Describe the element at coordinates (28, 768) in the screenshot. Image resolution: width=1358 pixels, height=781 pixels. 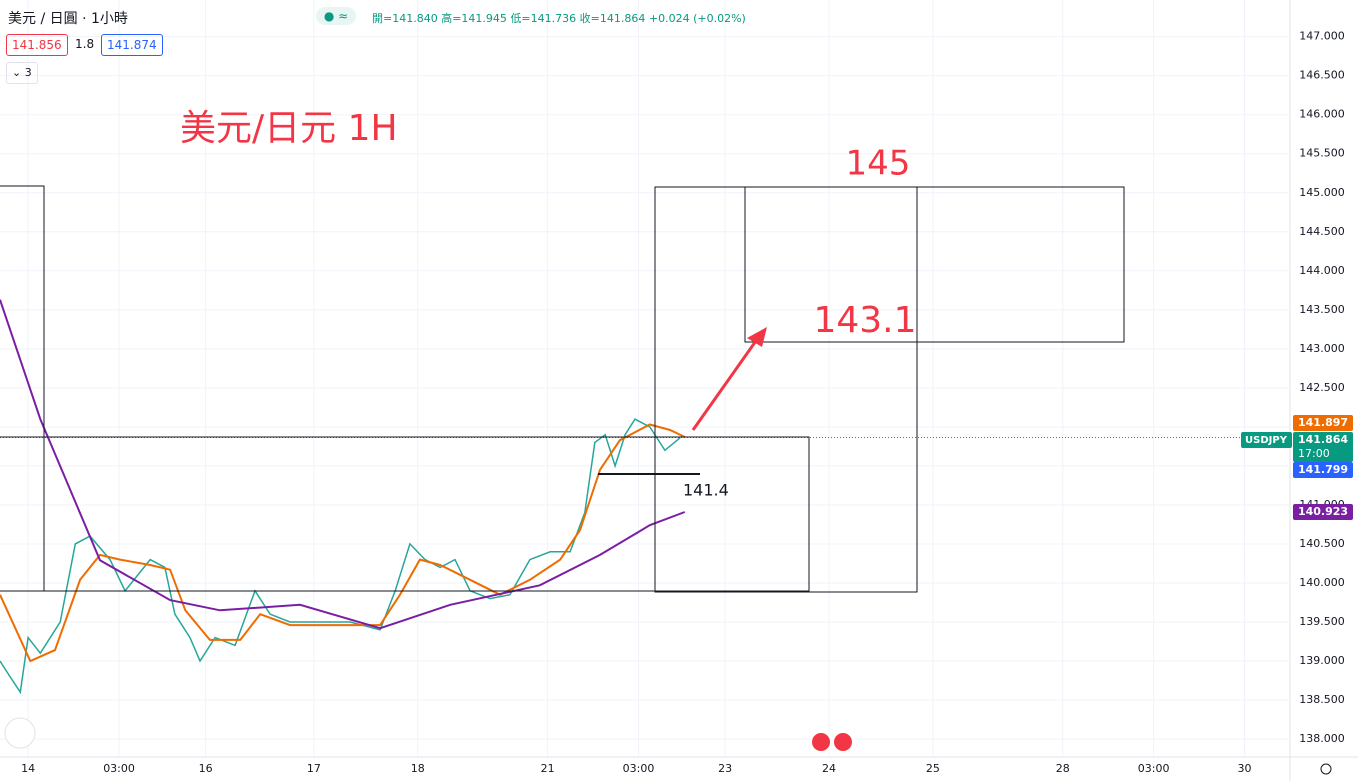
I see `x-tick-label: 14` at that location.